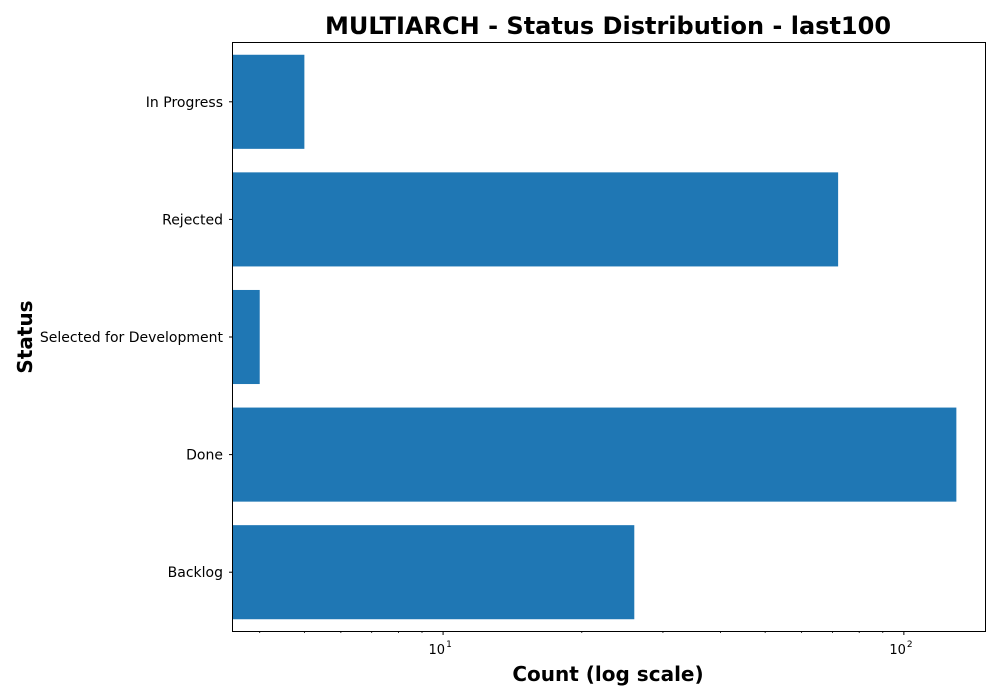 The width and height of the screenshot is (1000, 700). What do you see at coordinates (132, 338) in the screenshot?
I see `y-tick-label-selected-for-development: Selected for Development` at bounding box center [132, 338].